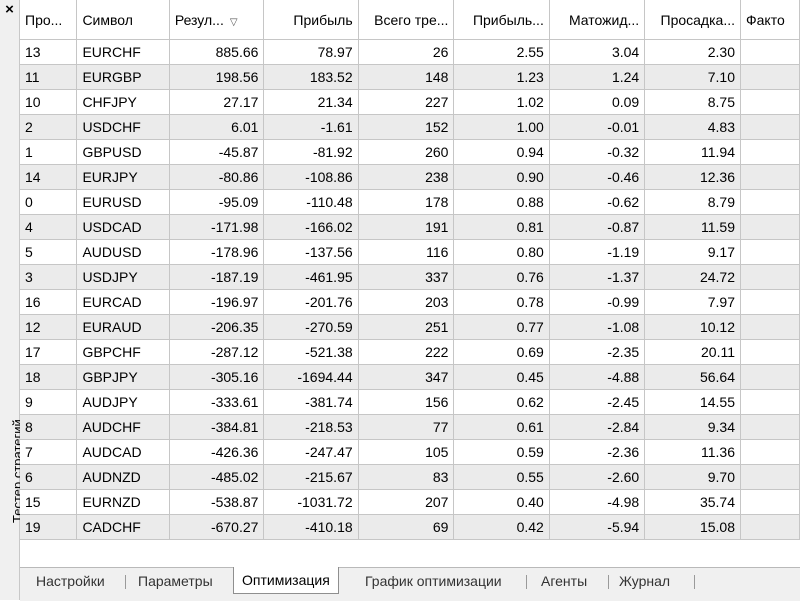 The height and width of the screenshot is (601, 800). Describe the element at coordinates (597, 377) in the screenshot. I see `expected-payoff-cell: -4.88` at that location.